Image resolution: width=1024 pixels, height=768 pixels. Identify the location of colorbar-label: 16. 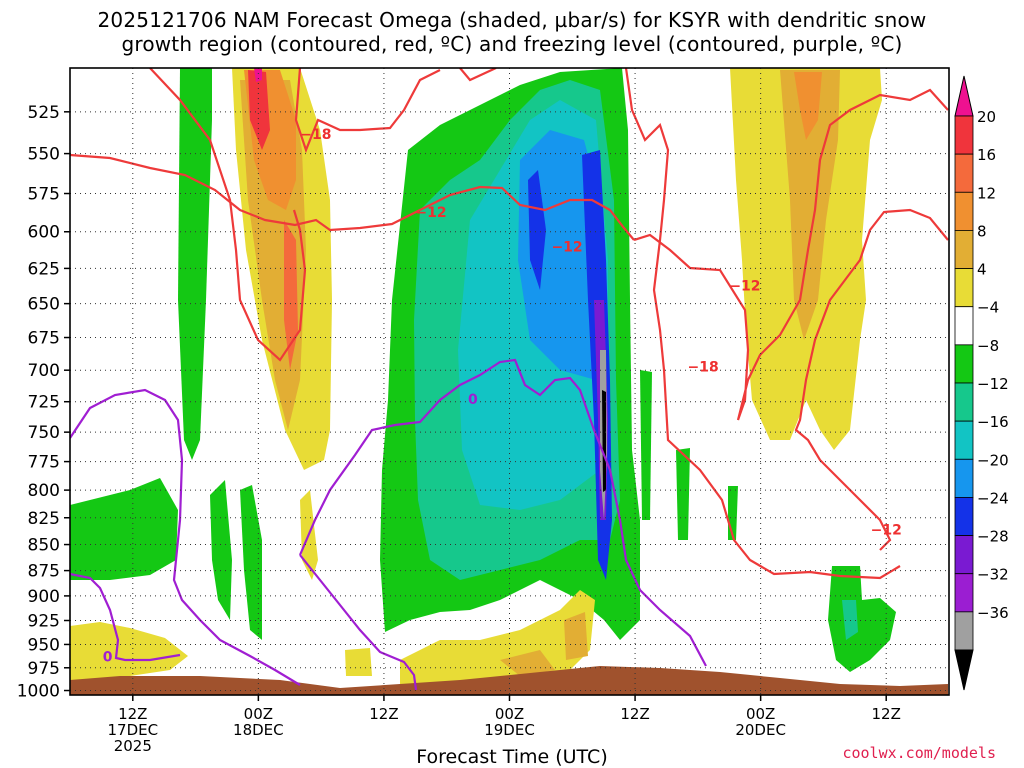
(986, 155).